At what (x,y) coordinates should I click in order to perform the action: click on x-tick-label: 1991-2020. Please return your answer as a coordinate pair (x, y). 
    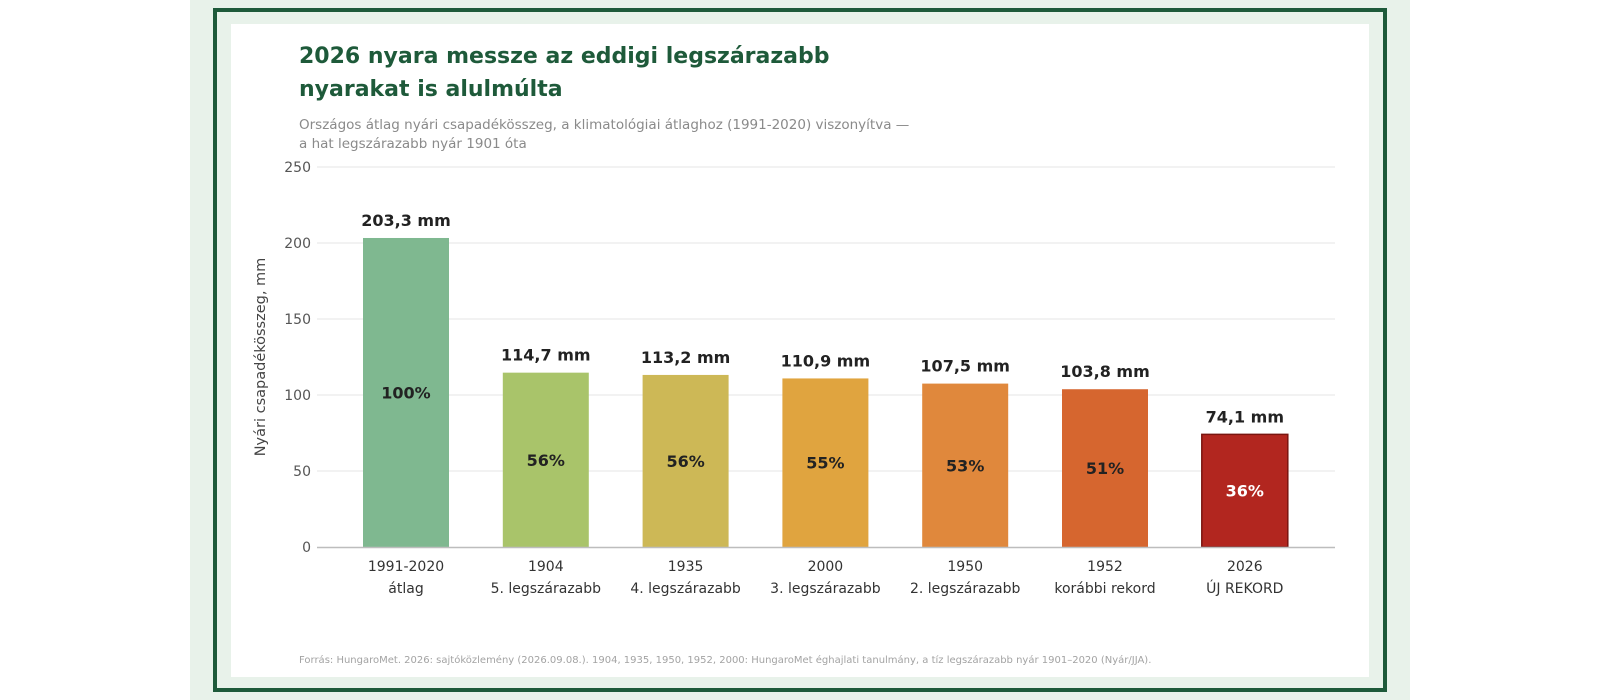
    Looking at the image, I should click on (406, 567).